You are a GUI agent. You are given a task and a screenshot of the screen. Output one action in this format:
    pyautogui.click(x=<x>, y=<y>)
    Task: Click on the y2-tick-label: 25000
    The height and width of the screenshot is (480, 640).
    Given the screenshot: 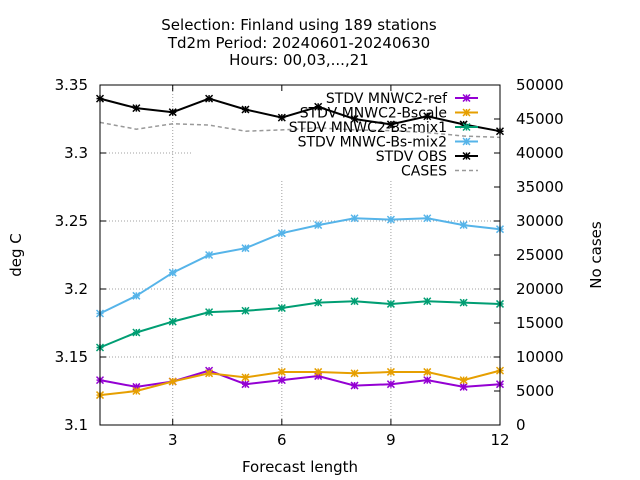 What is the action you would take?
    pyautogui.click(x=540, y=255)
    